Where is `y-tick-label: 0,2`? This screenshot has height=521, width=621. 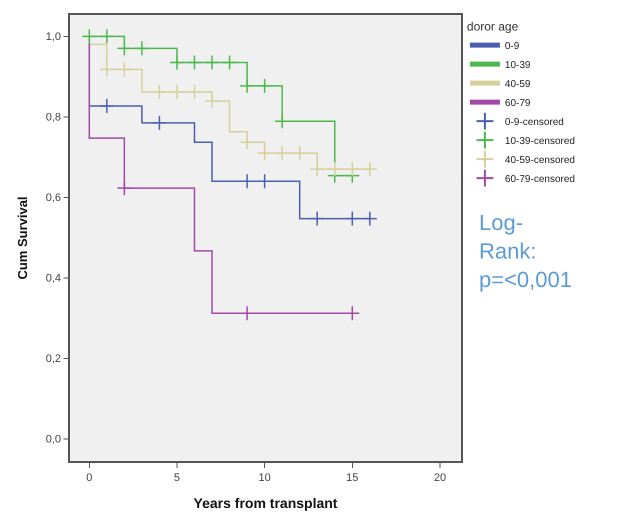 y-tick-label: 0,2 is located at coordinates (54, 359).